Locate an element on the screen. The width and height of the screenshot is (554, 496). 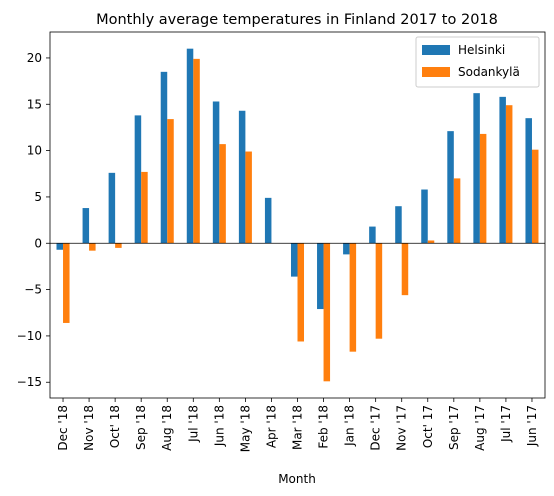
y-tick-label: 0 is located at coordinates (38, 243).